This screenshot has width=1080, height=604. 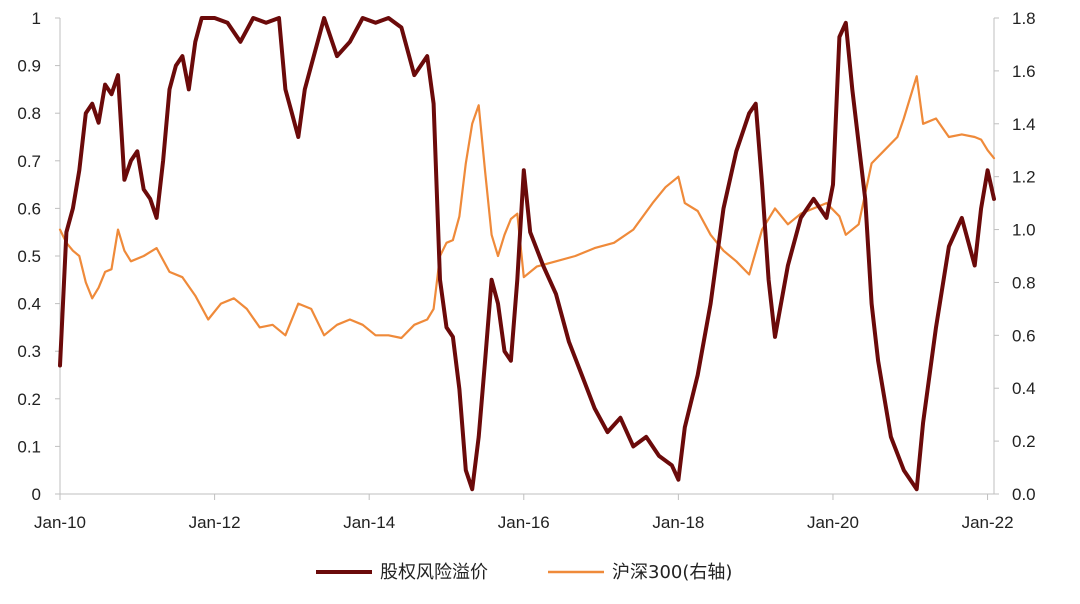 What do you see at coordinates (215, 522) in the screenshot?
I see `x-tick-label: Jan-12` at bounding box center [215, 522].